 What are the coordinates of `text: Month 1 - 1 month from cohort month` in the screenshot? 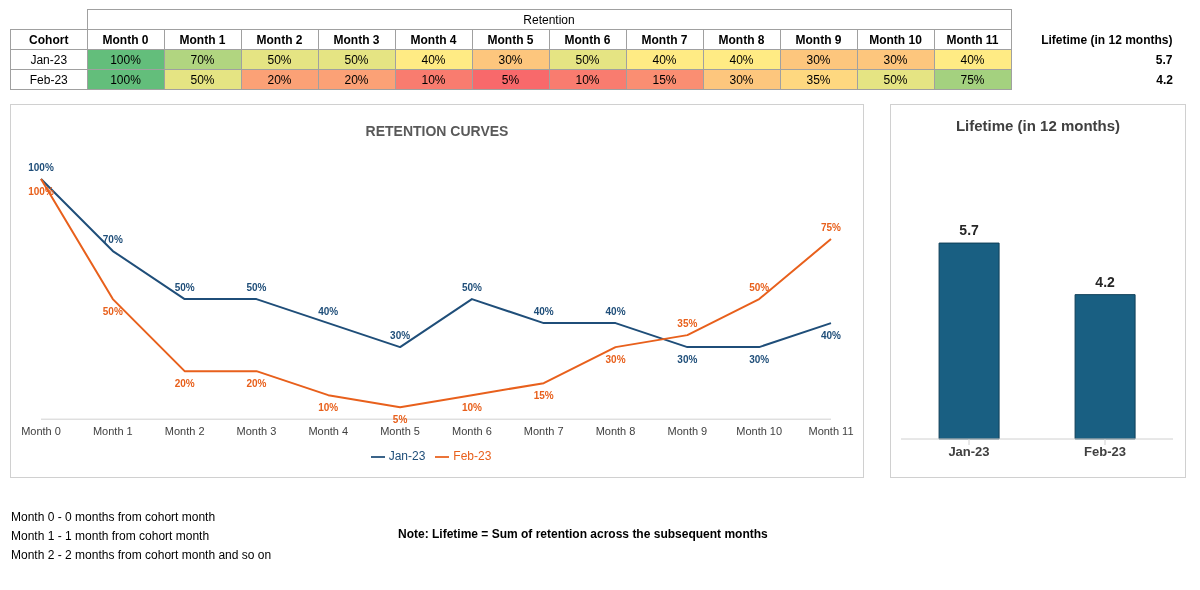 It's located at (111, 536).